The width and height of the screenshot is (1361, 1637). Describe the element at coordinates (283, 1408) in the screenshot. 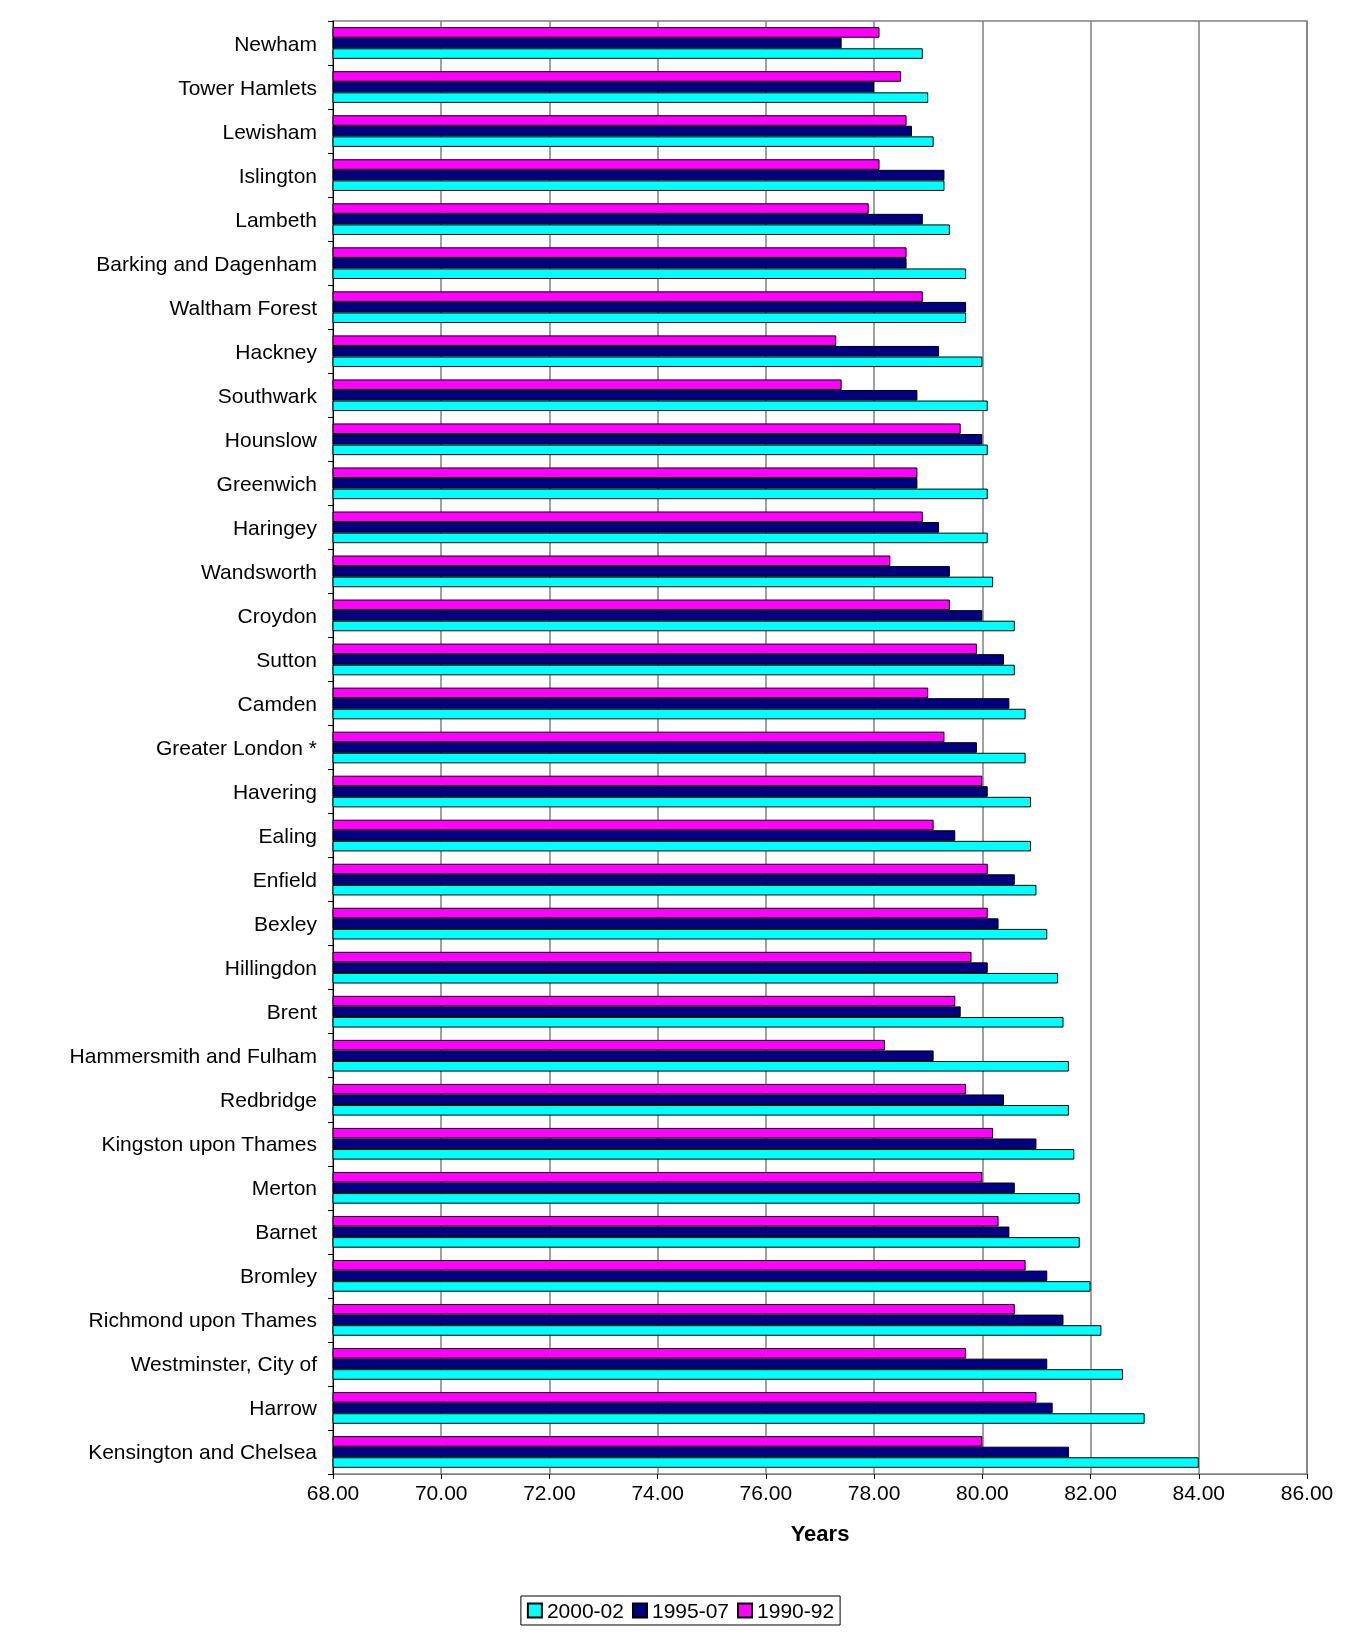

I see `y-tick-label: Harrow` at that location.